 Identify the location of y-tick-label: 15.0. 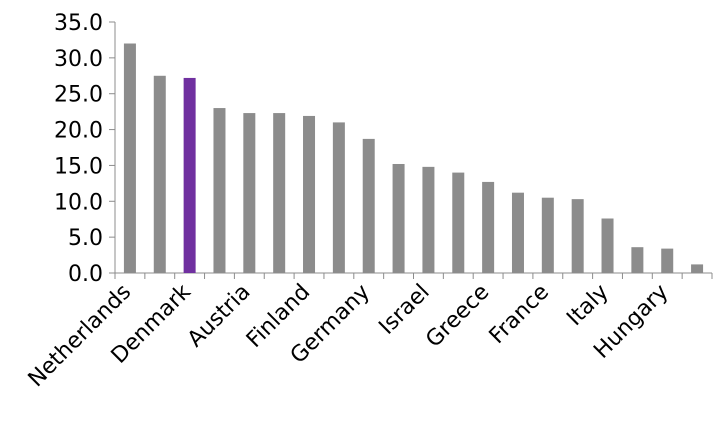
(78, 166).